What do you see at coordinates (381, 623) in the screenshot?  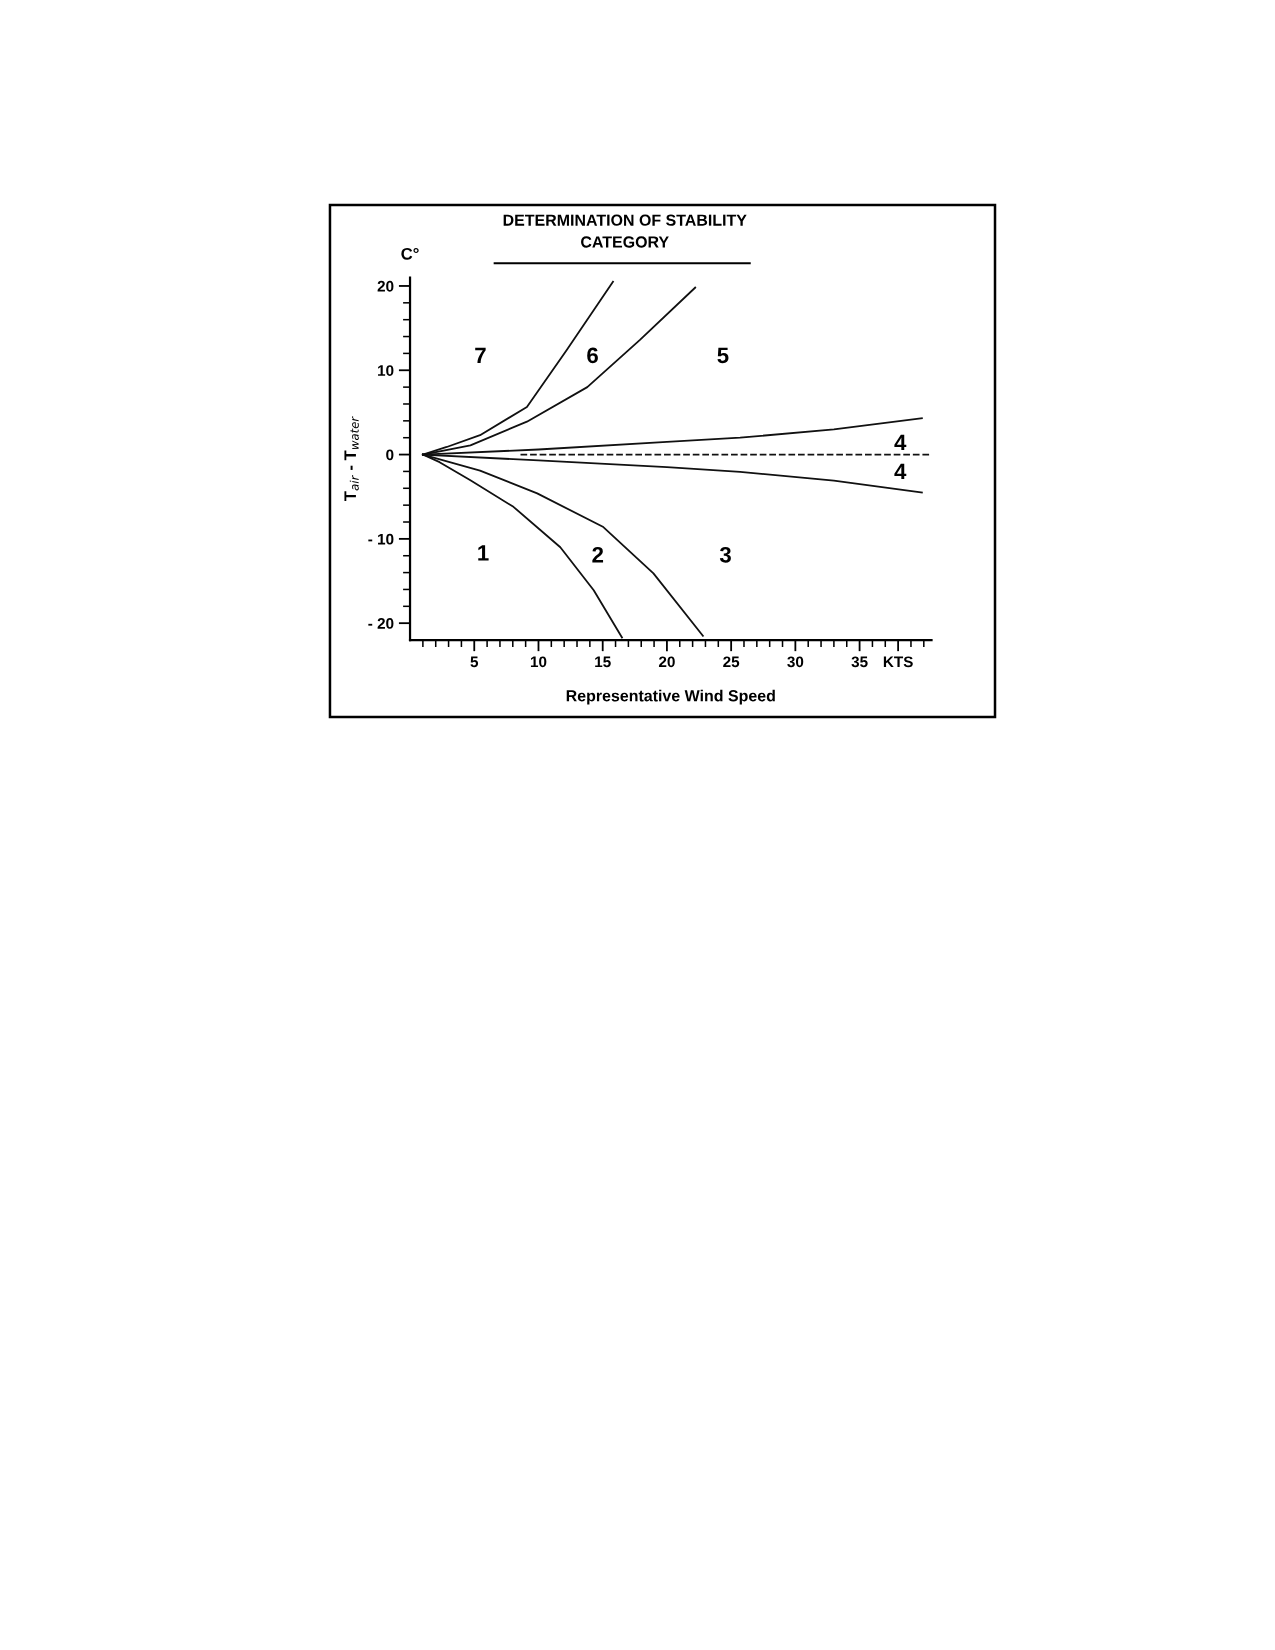 I see `y-tick-label: - 20` at bounding box center [381, 623].